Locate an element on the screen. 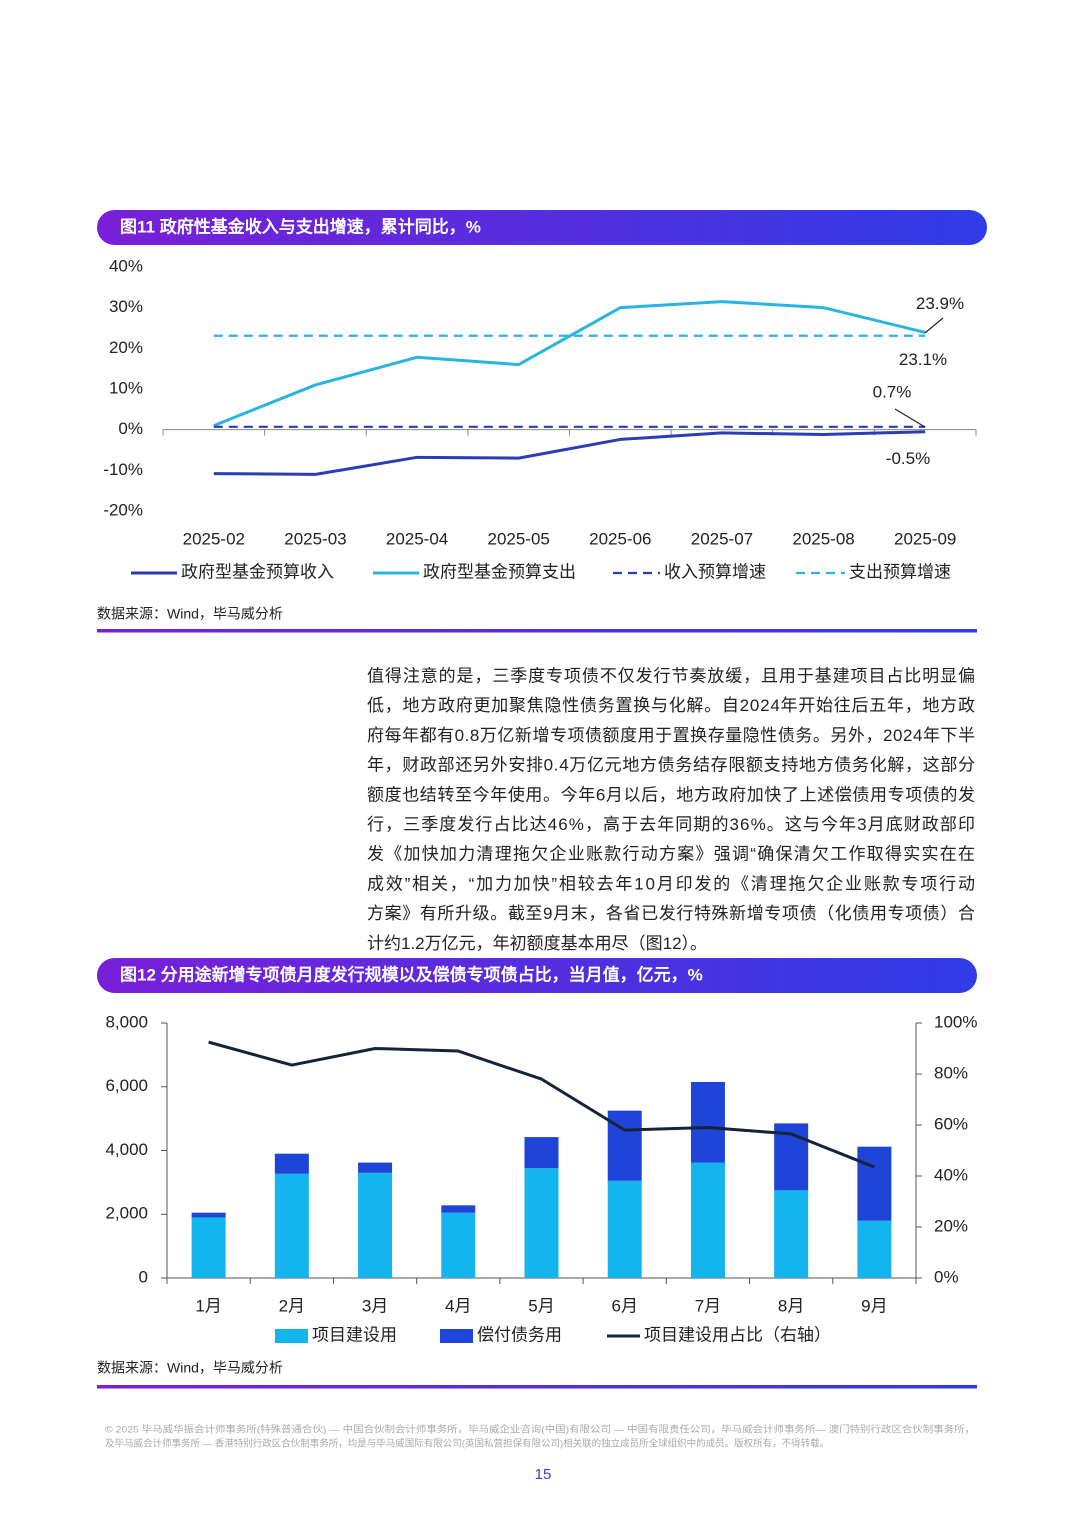 The height and width of the screenshot is (1515, 1080). x-tick-label: 2025-09 is located at coordinates (925, 538).